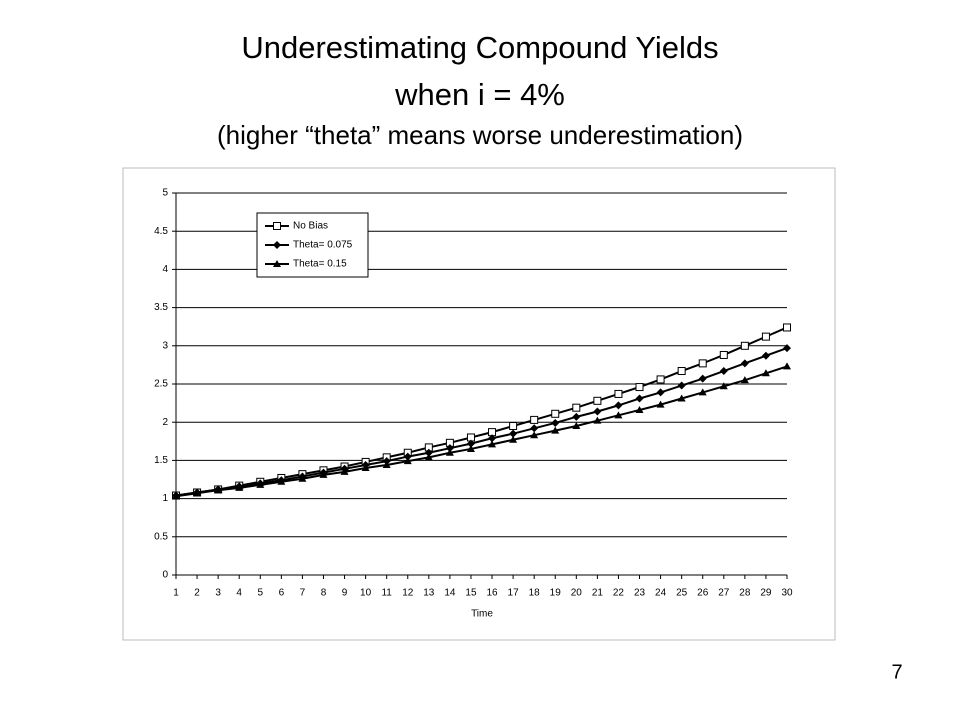  I want to click on y-tick-label: 1.5, so click(161, 460).